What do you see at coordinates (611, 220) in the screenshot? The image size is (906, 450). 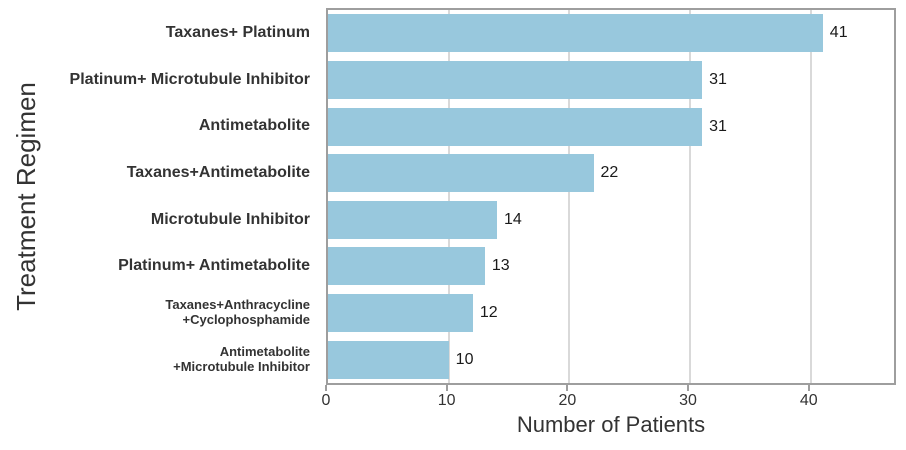 I see `bar-row: 14` at bounding box center [611, 220].